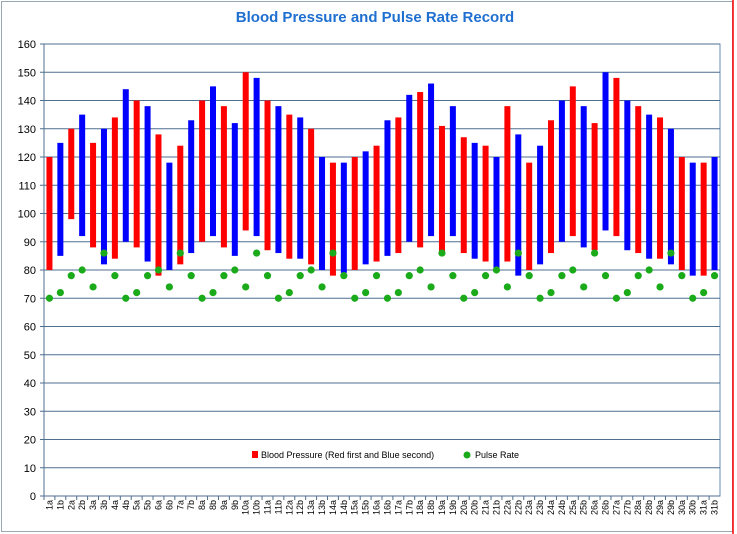 This screenshot has width=737, height=534. I want to click on x-tick-label: 13a, so click(311, 507).